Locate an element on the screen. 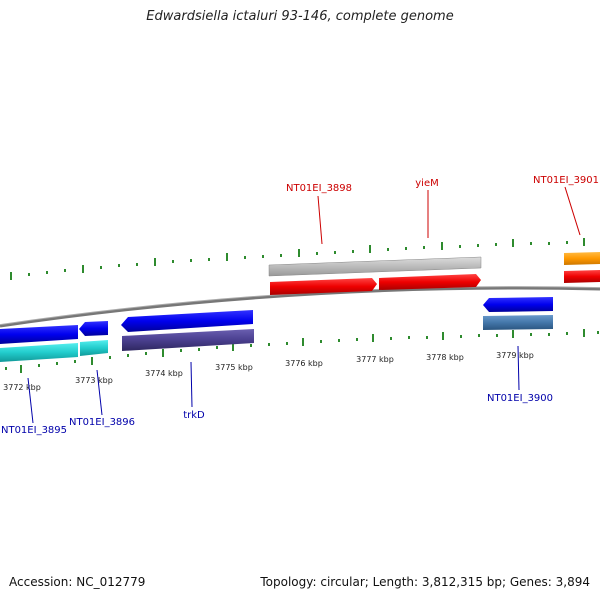 The width and height of the screenshot is (600, 600). gene-trkd is located at coordinates (187, 321).